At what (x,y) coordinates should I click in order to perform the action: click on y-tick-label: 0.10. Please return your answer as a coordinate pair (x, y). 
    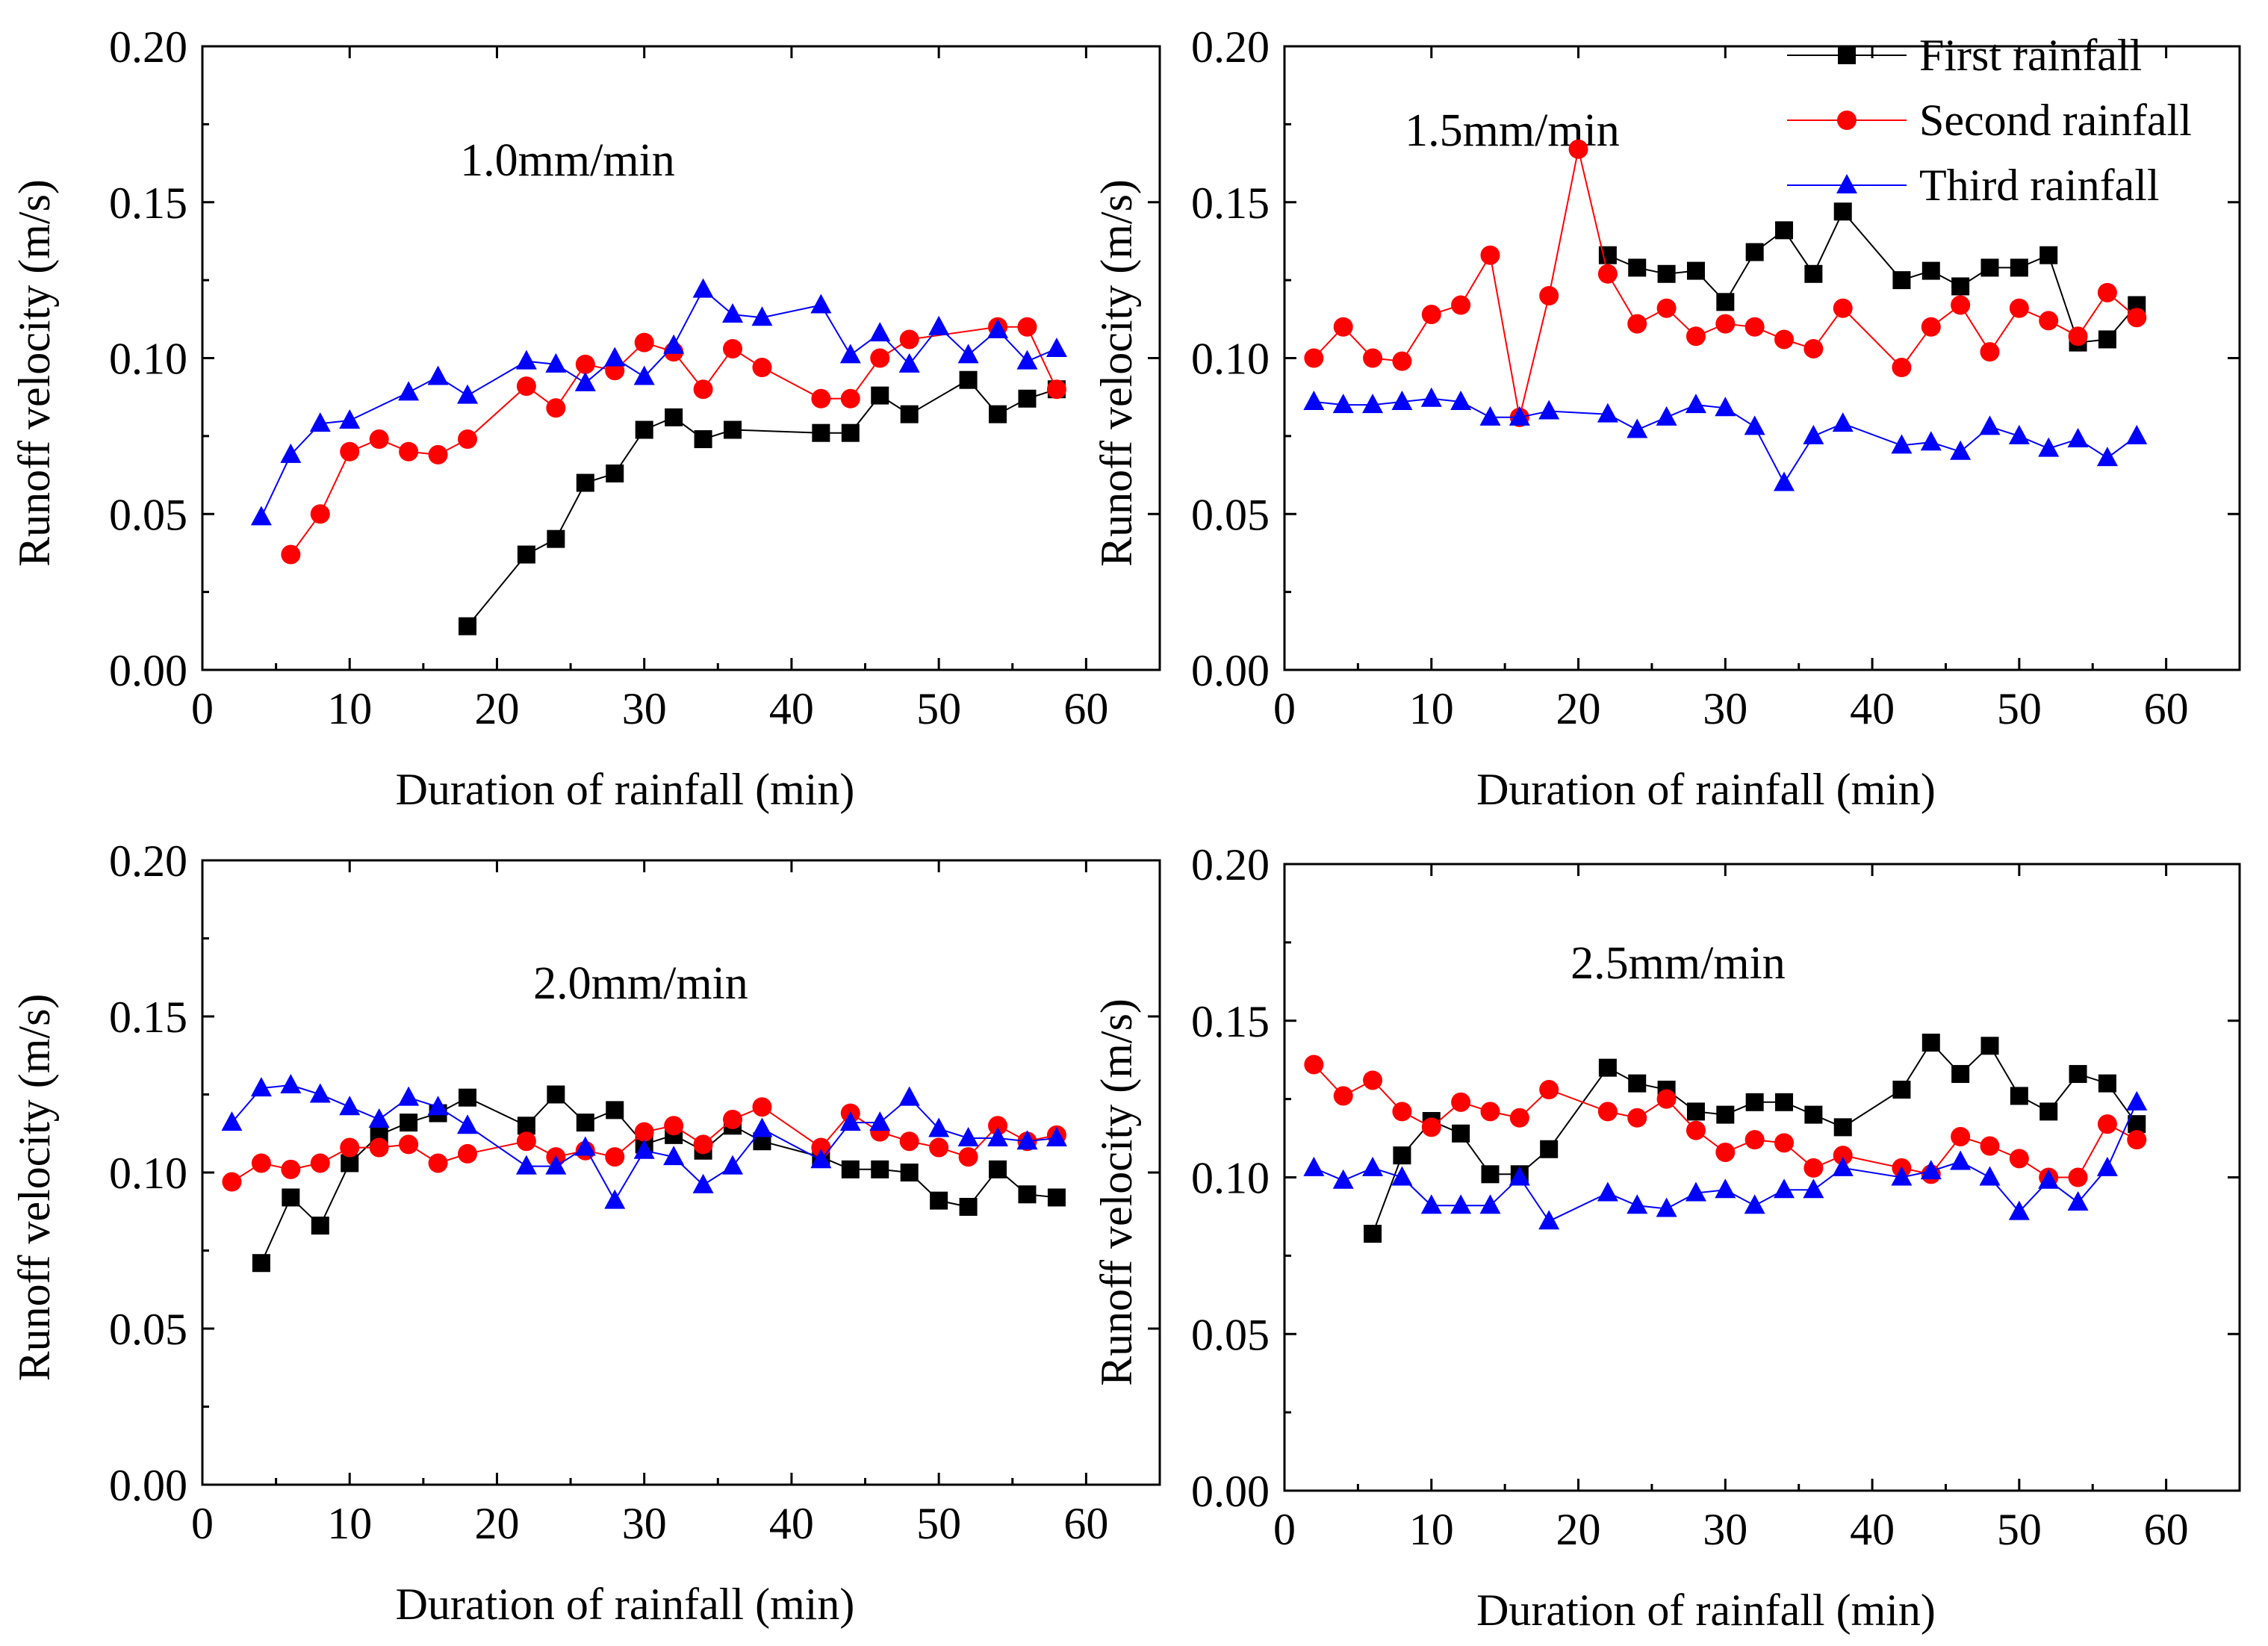
    Looking at the image, I should click on (1231, 359).